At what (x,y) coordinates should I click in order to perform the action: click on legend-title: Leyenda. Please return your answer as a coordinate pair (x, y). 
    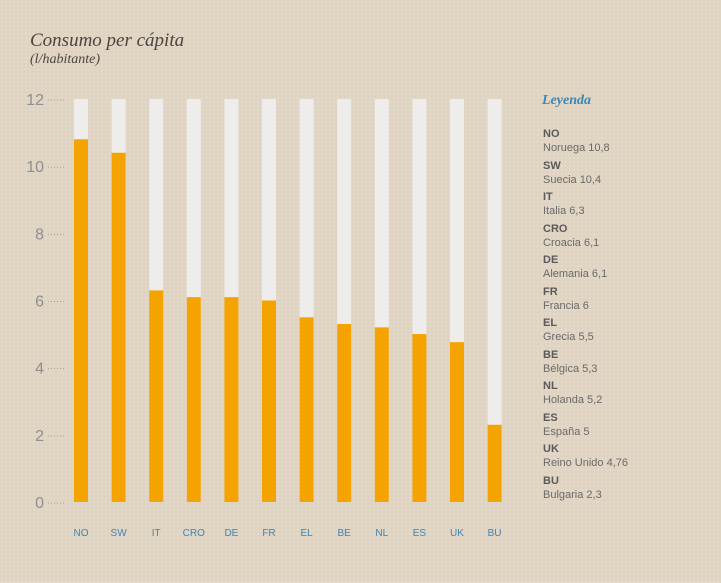
    Looking at the image, I should click on (566, 100).